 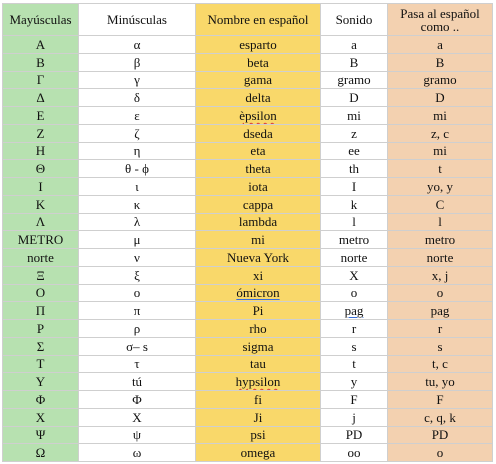 I want to click on cell-nombre-text: rho, so click(x=258, y=328).